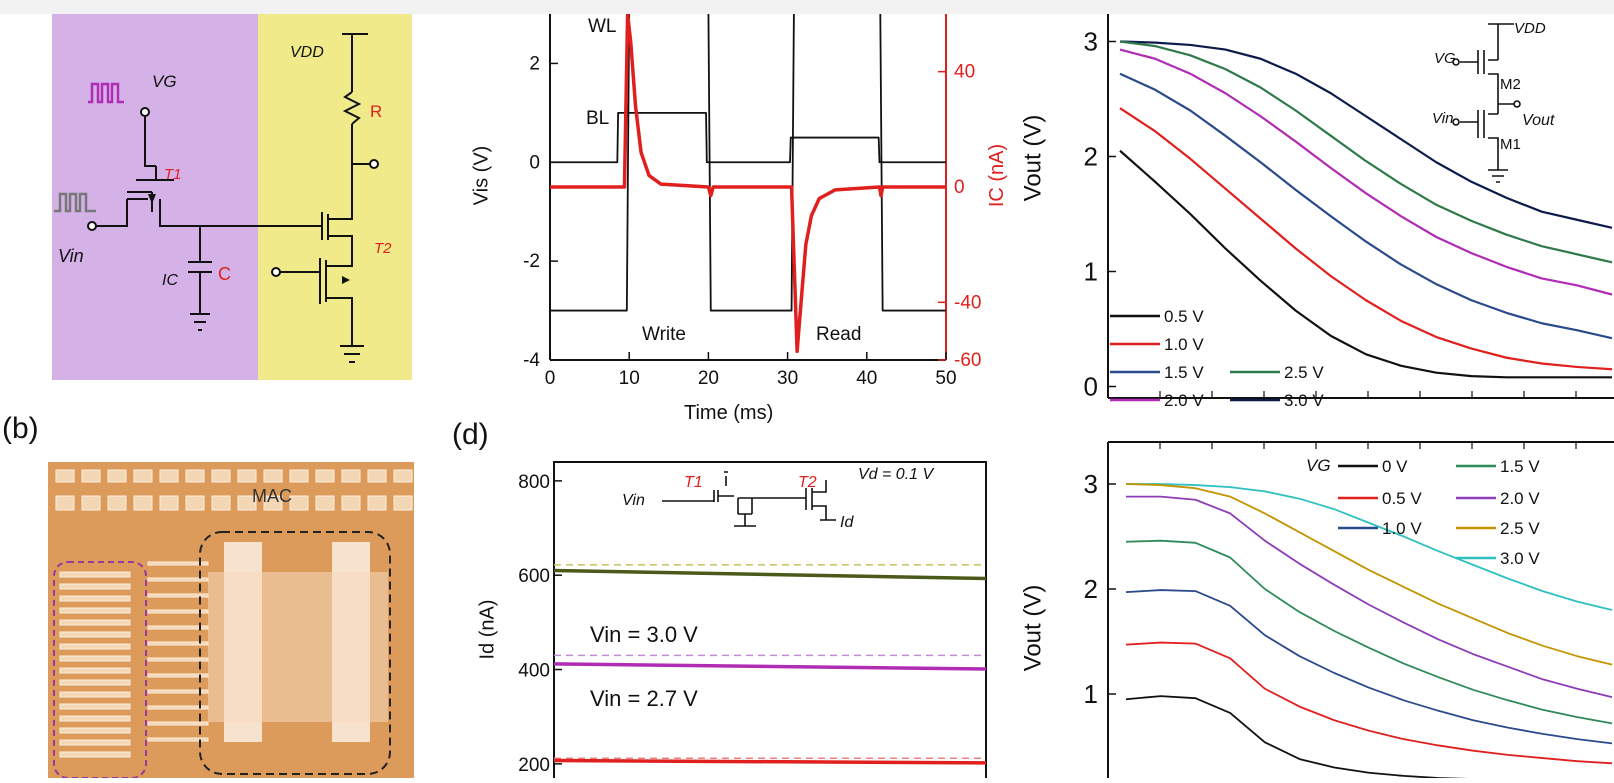  I want to click on f-series-25V, so click(1369, 574).